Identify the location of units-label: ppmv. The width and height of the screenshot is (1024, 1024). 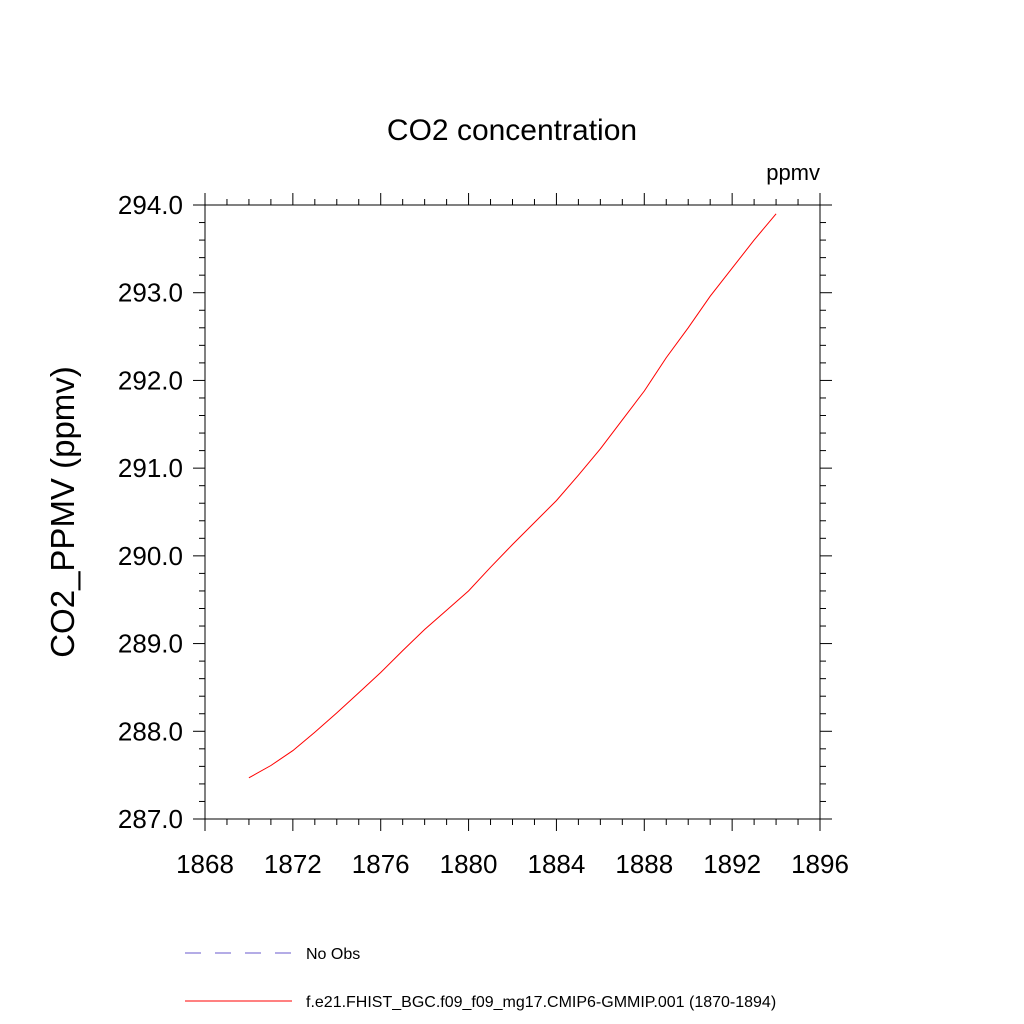
(793, 172).